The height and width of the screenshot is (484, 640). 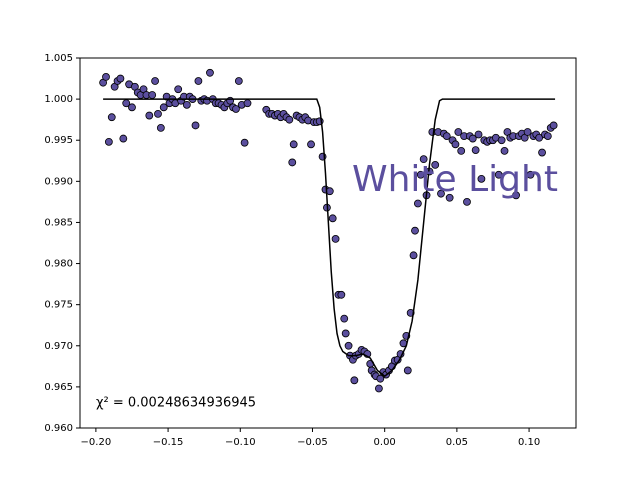 I want to click on y-tick-label: 0.990, so click(x=58, y=181).